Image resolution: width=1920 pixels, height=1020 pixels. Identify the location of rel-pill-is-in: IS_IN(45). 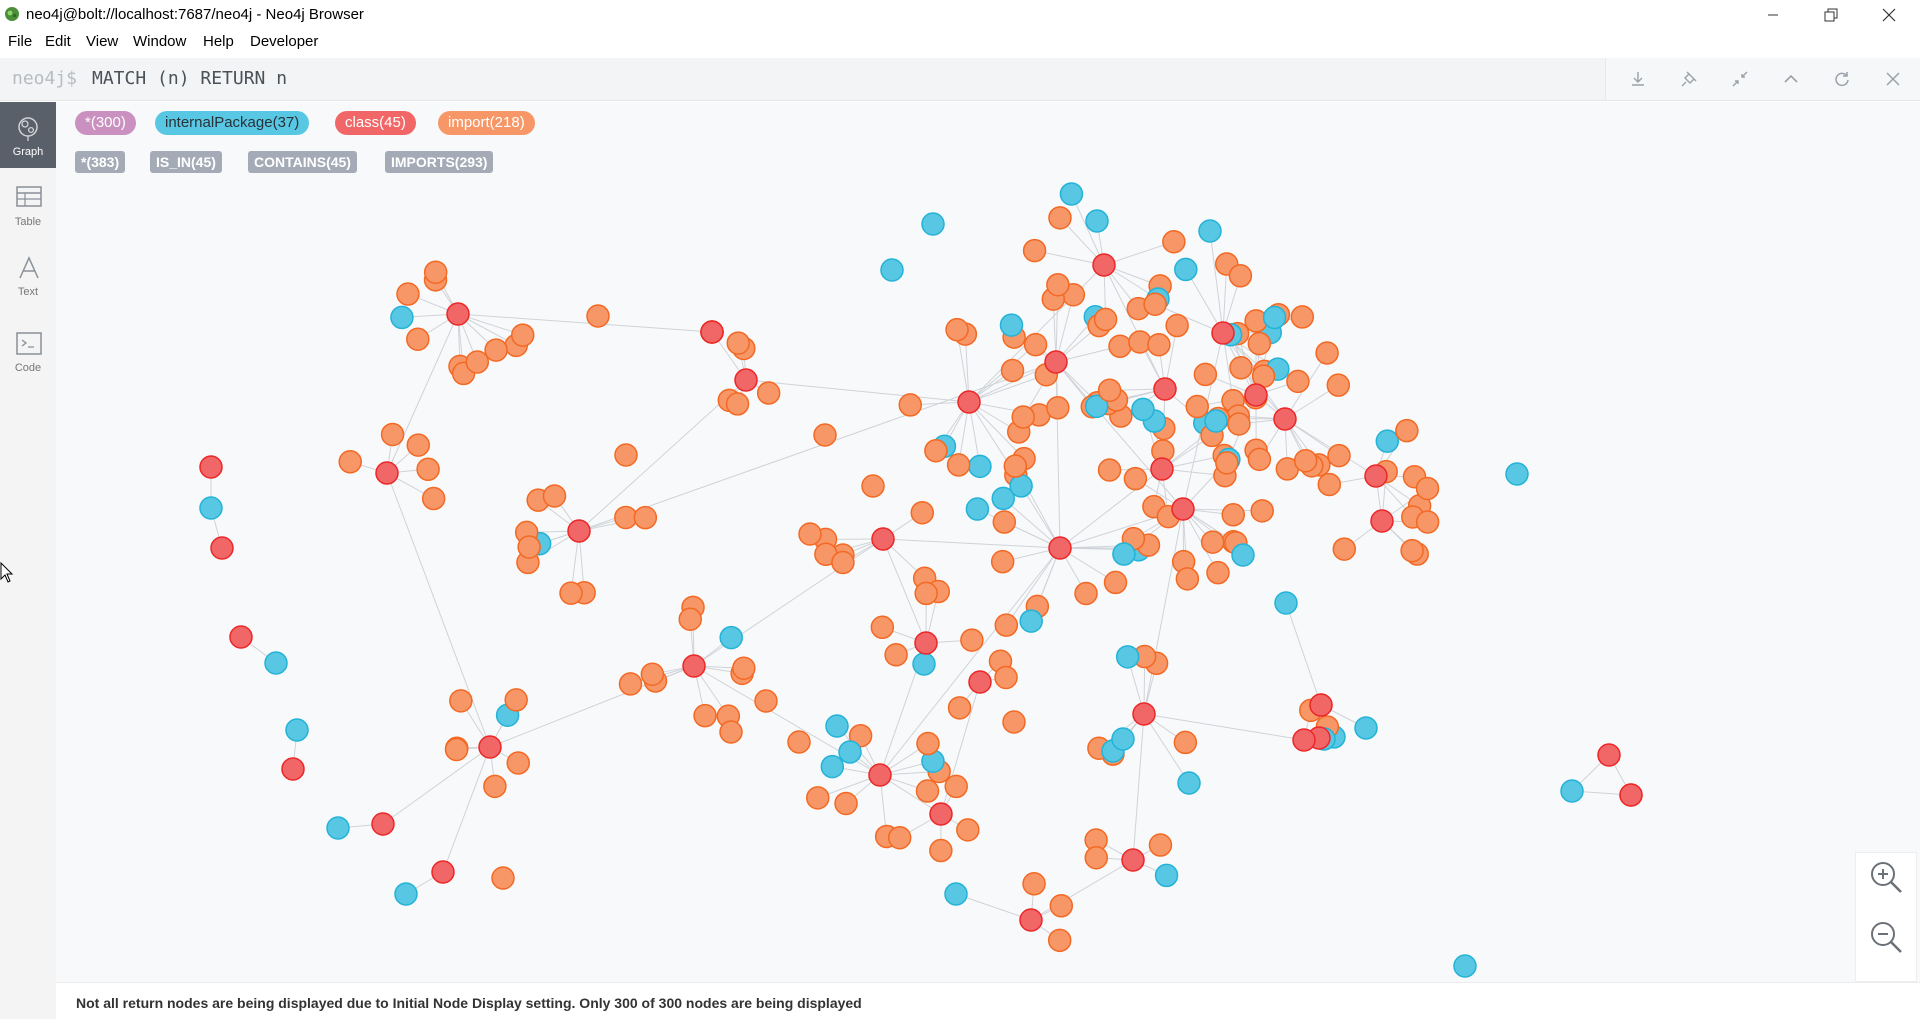
(186, 162).